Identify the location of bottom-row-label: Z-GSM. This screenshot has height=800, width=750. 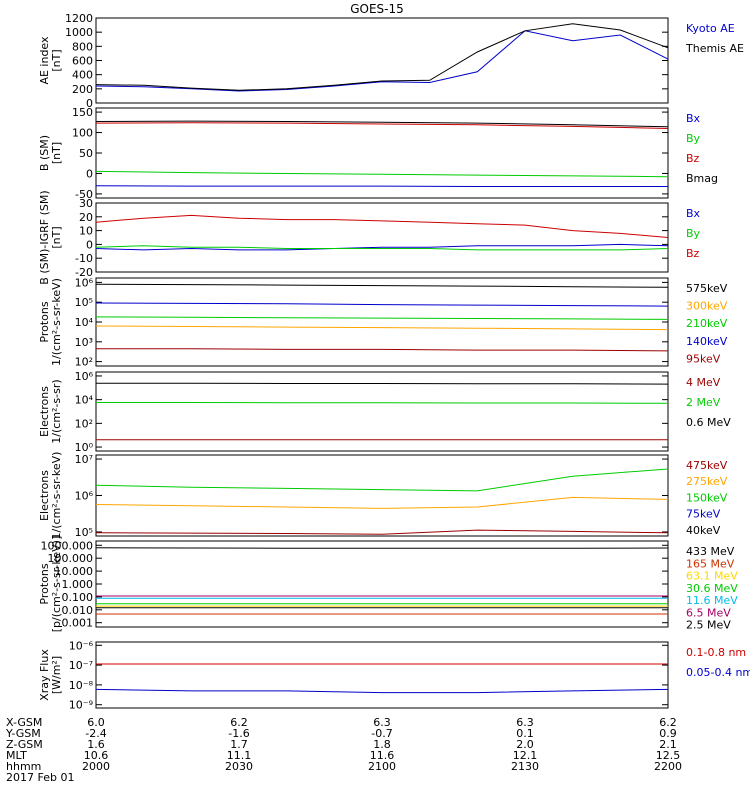
(24, 744).